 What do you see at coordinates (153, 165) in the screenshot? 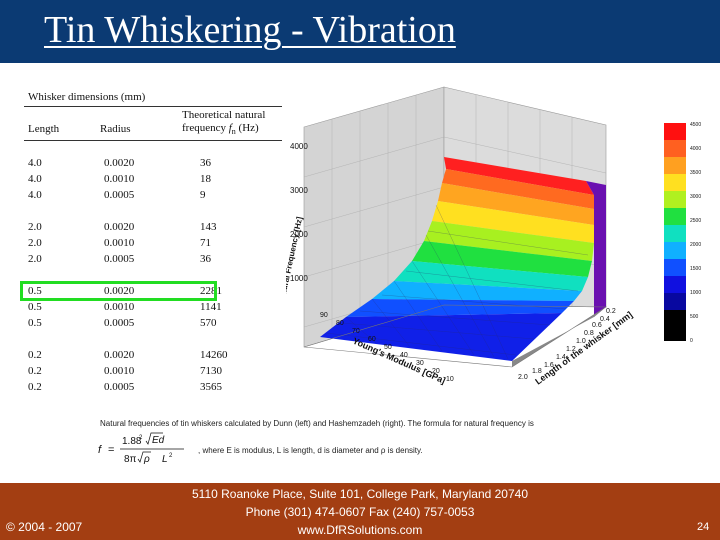
I see `table-row: 4.0 0.0020 36` at bounding box center [153, 165].